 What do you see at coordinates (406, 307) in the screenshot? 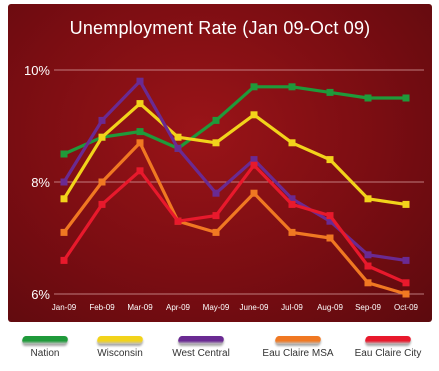
I see `x-tick-label: Oct-09` at bounding box center [406, 307].